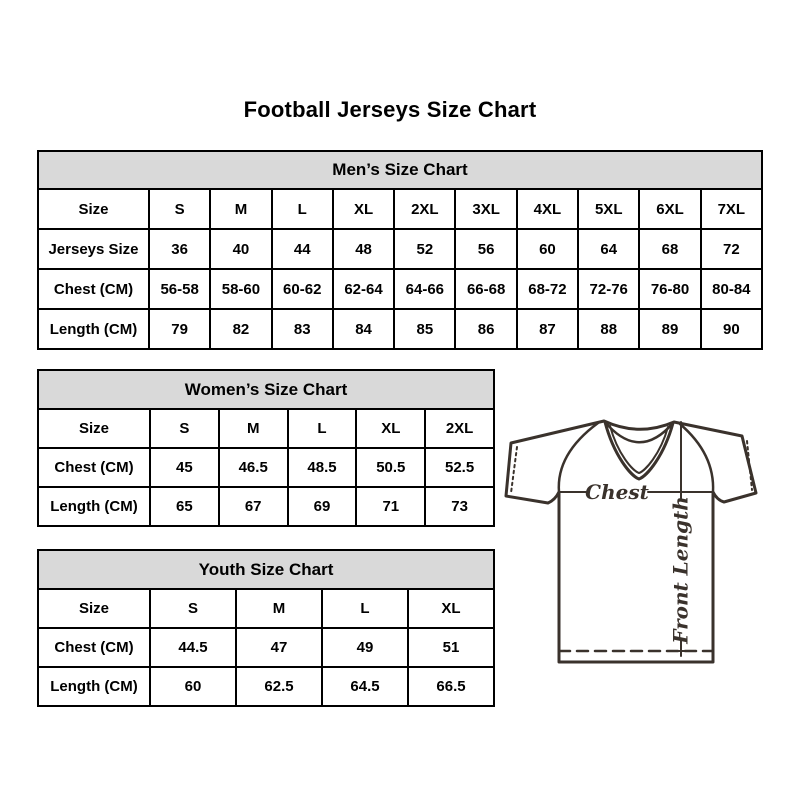 The width and height of the screenshot is (800, 800). Describe the element at coordinates (302, 329) in the screenshot. I see `size-value-cell: 83` at that location.